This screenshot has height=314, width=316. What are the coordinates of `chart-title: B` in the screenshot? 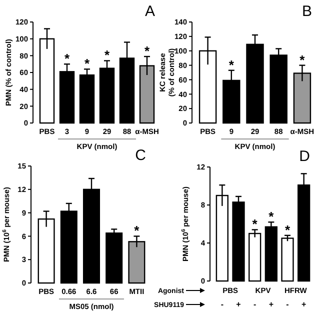 It's located at (307, 11).